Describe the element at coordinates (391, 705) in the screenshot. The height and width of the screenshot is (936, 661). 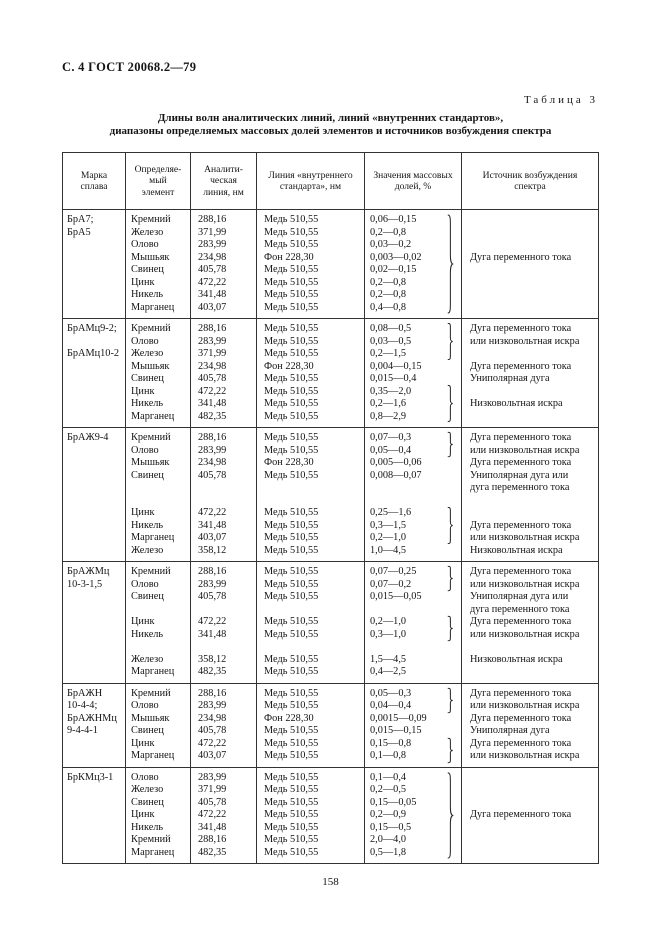
I see `mass-fraction-value: 0,04—0,4` at that location.